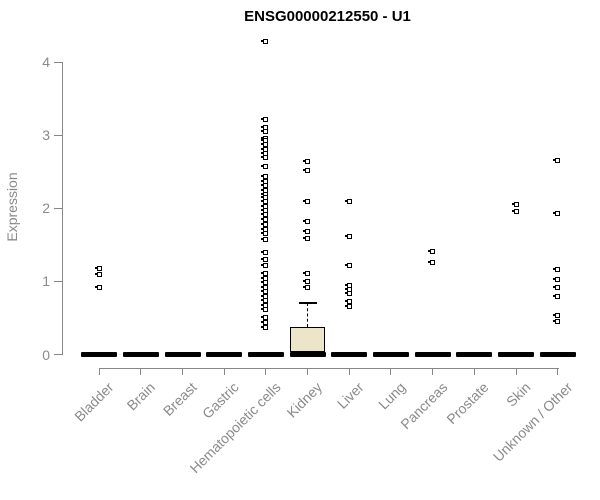 This screenshot has width=600, height=500. I want to click on whisker-cap, so click(307, 303).